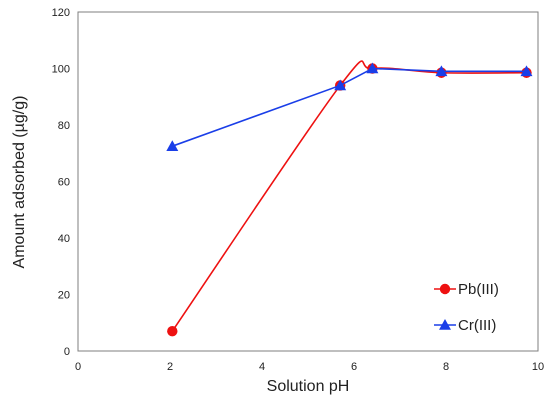 Image resolution: width=550 pixels, height=404 pixels. Describe the element at coordinates (478, 289) in the screenshot. I see `legend-label: Pb(III)` at that location.